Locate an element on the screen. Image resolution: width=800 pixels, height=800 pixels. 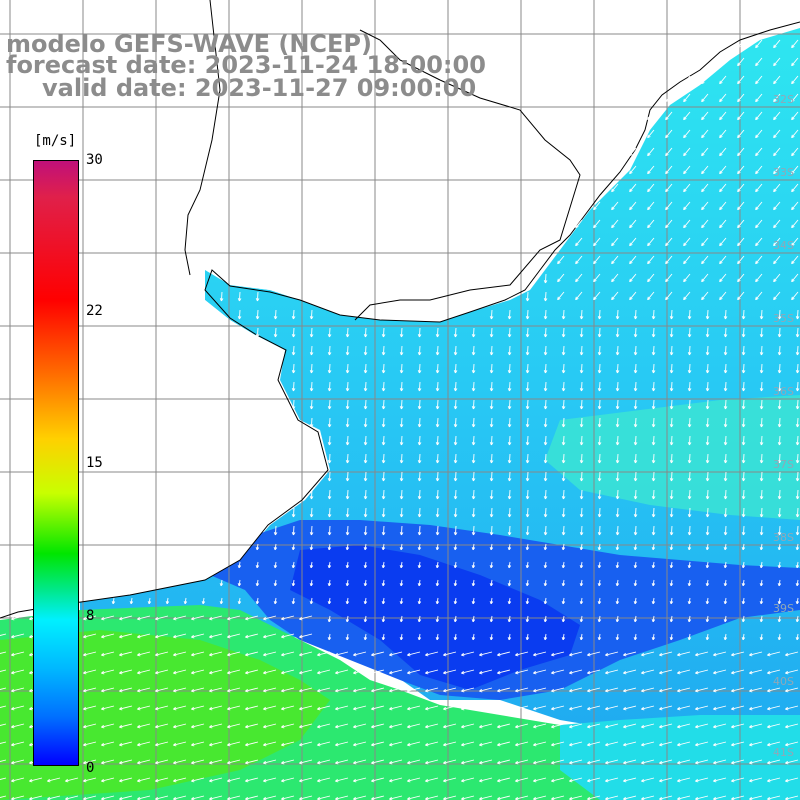
lat-label-41s: 41S is located at coordinates (783, 752).